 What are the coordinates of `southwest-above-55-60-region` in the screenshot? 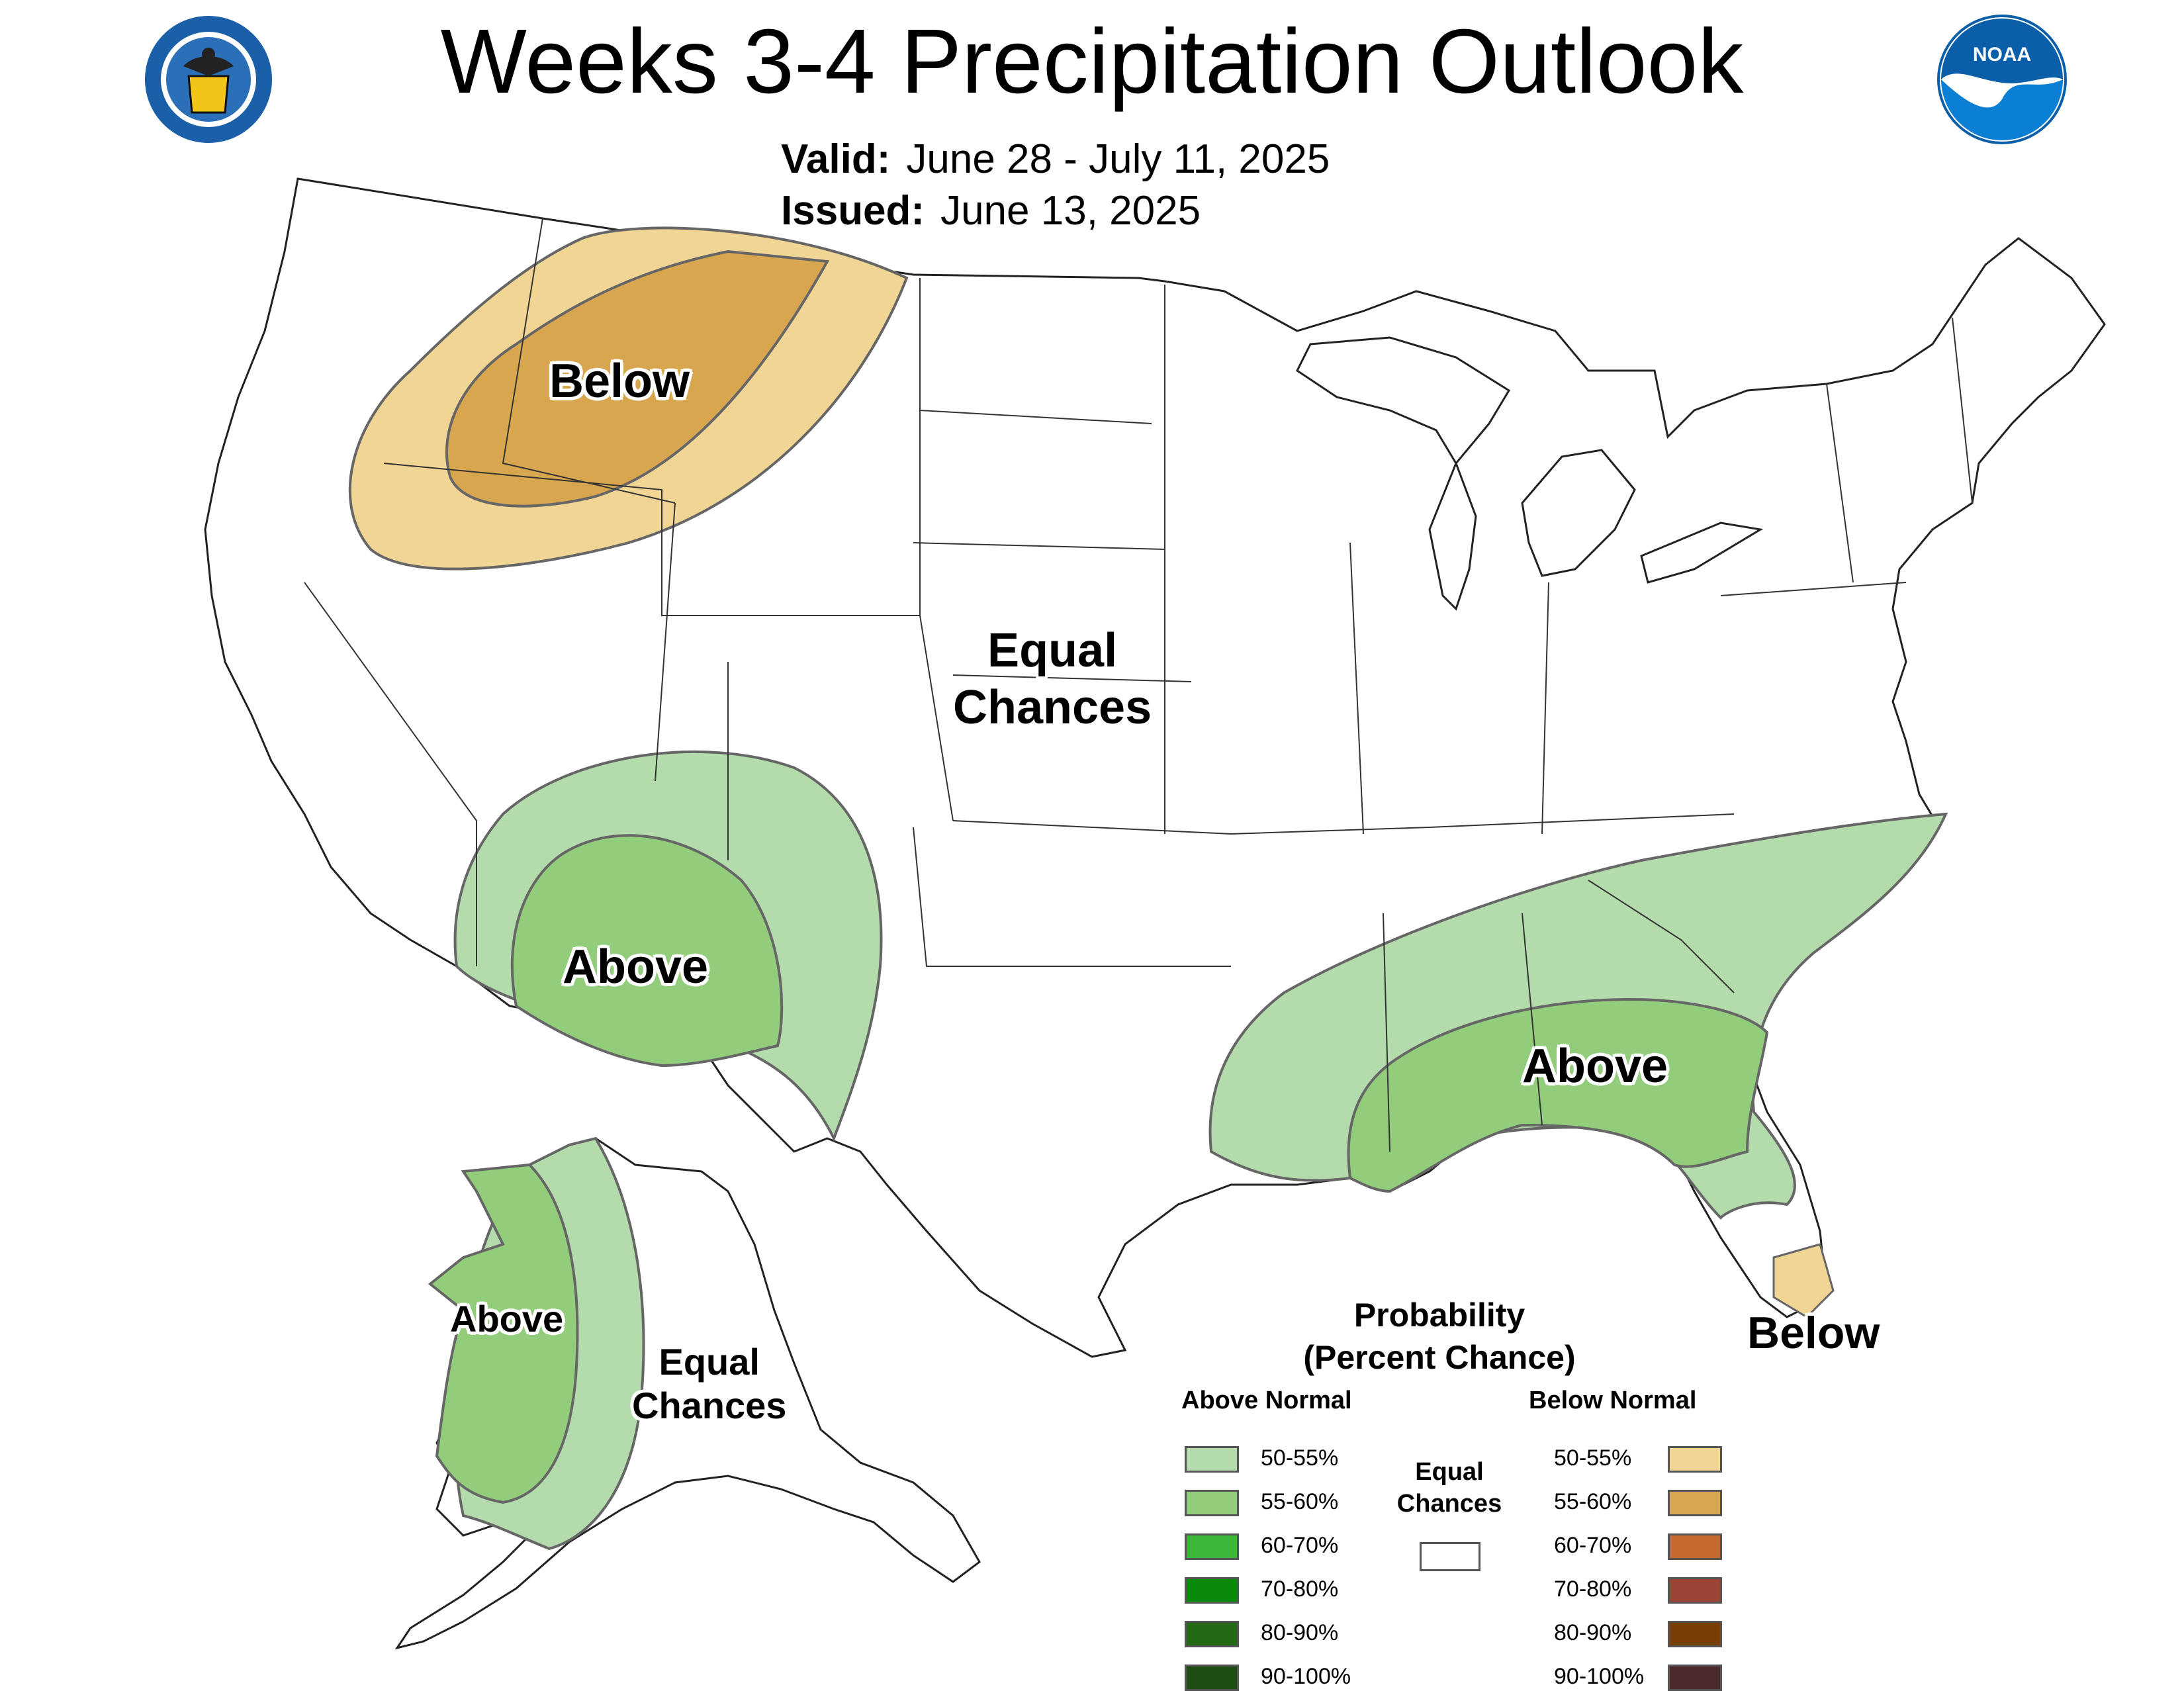 It's located at (647, 951).